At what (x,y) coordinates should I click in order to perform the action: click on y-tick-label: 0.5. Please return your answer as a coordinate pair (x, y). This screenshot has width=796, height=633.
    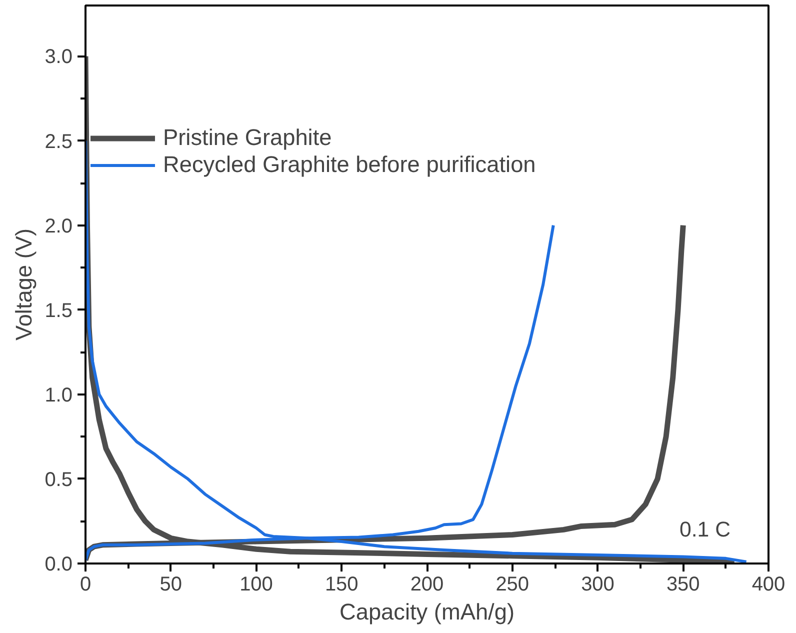
    Looking at the image, I should click on (58, 479).